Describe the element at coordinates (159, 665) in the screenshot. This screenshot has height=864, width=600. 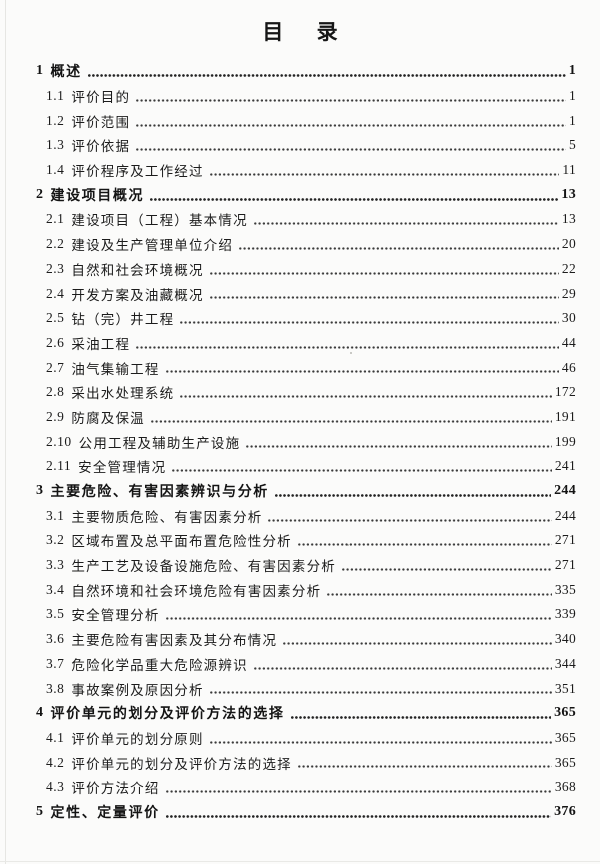
I see `toc-entry-label: 危险化学品重大危险源辨识` at that location.